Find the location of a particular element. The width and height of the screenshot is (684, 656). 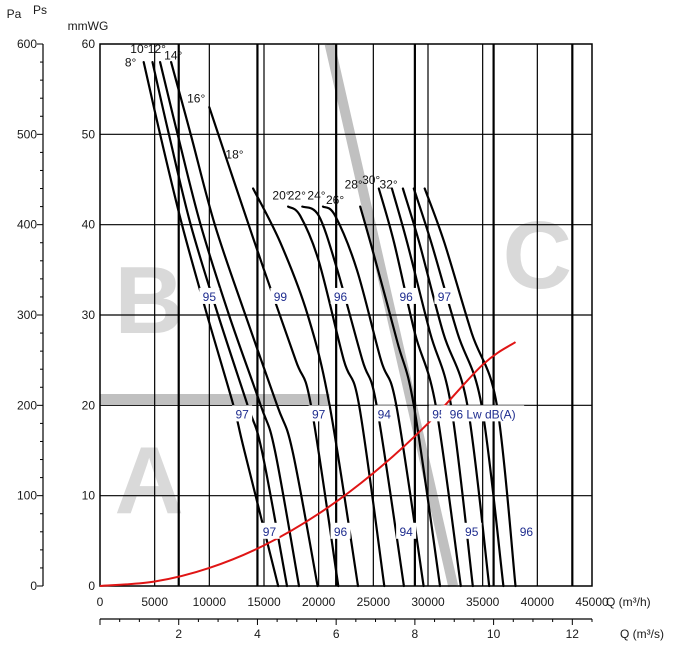

angle-label: 16° is located at coordinates (196, 99).